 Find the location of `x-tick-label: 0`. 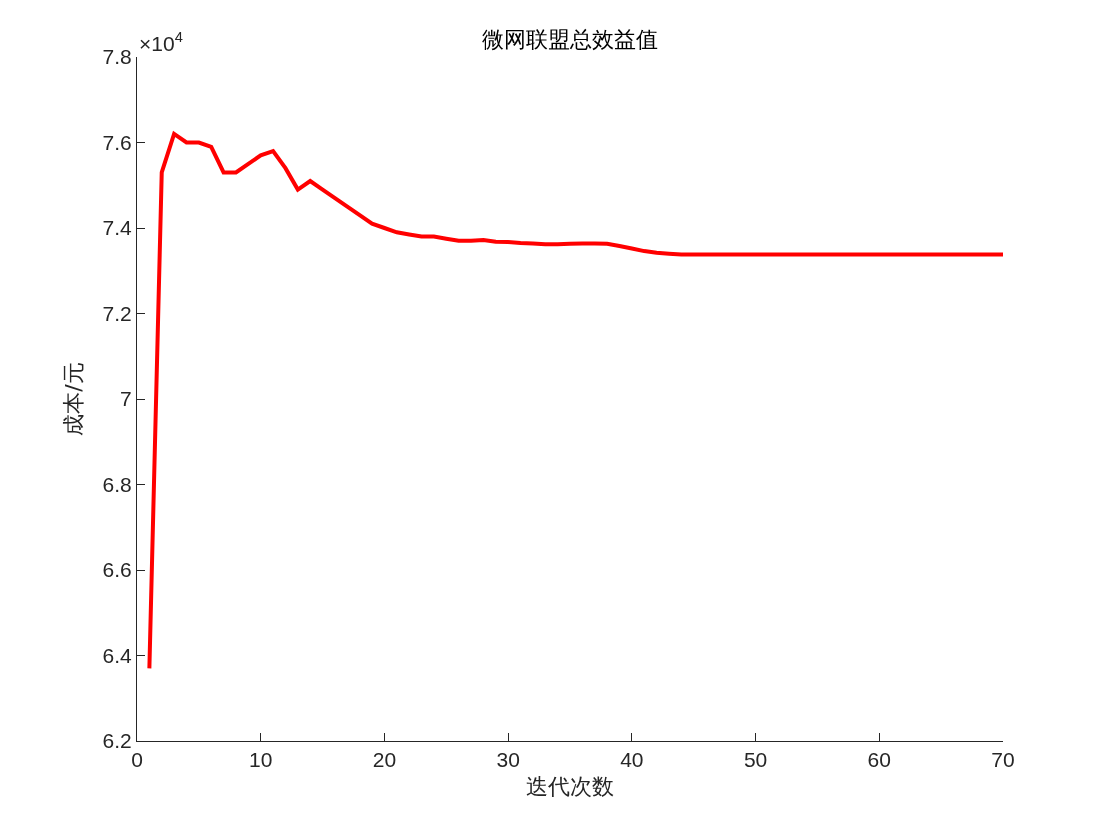

x-tick-label: 0 is located at coordinates (137, 760).